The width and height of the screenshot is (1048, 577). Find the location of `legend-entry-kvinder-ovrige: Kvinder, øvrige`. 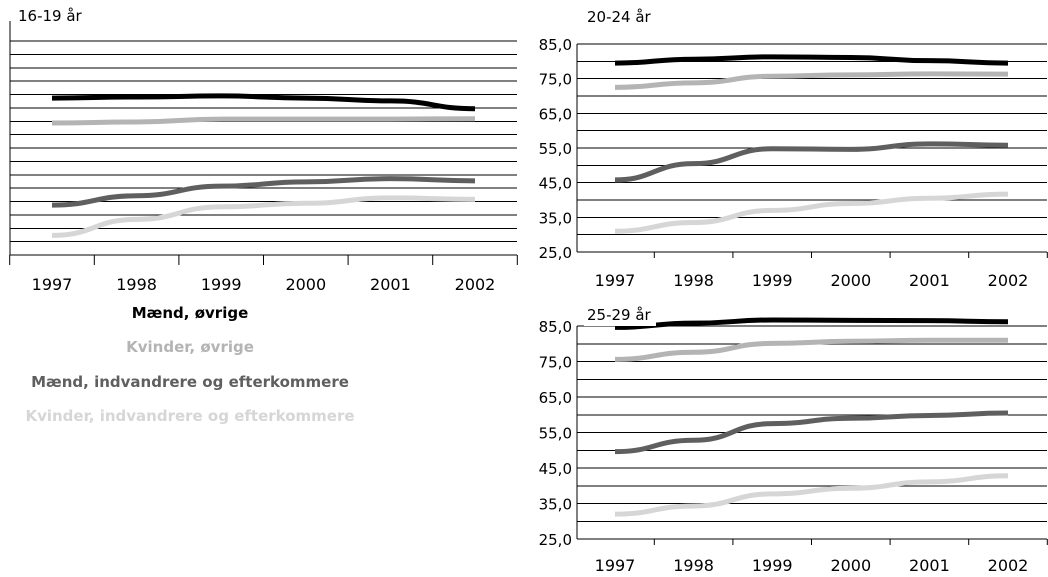

legend-entry-kvinder-ovrige: Kvinder, øvrige is located at coordinates (190, 347).